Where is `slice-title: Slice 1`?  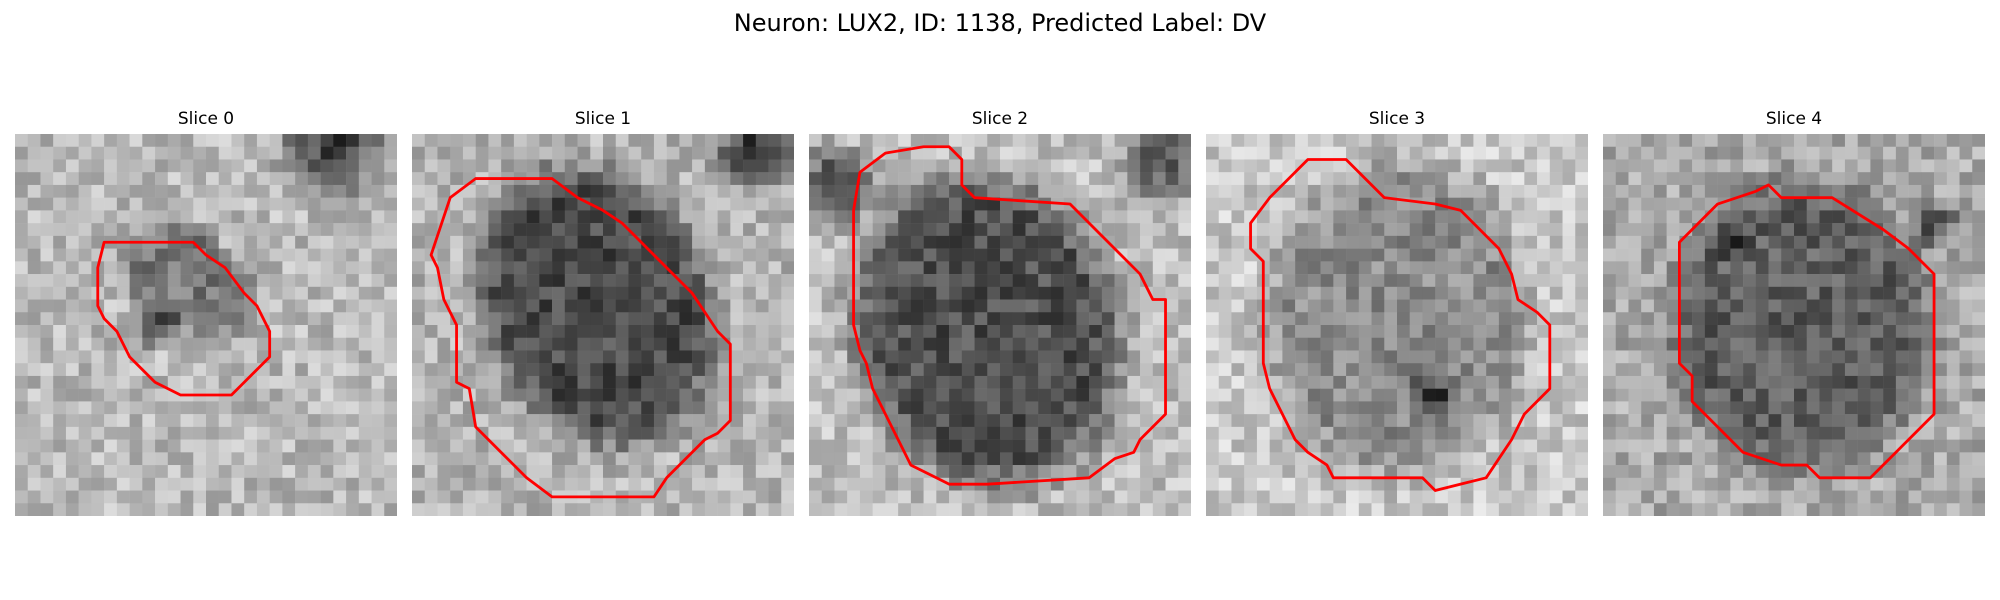 slice-title: Slice 1 is located at coordinates (603, 119).